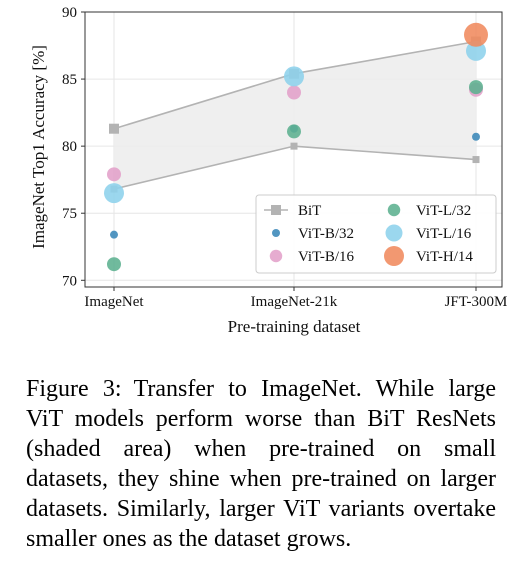  I want to click on y-tick-label: 80, so click(69, 147).